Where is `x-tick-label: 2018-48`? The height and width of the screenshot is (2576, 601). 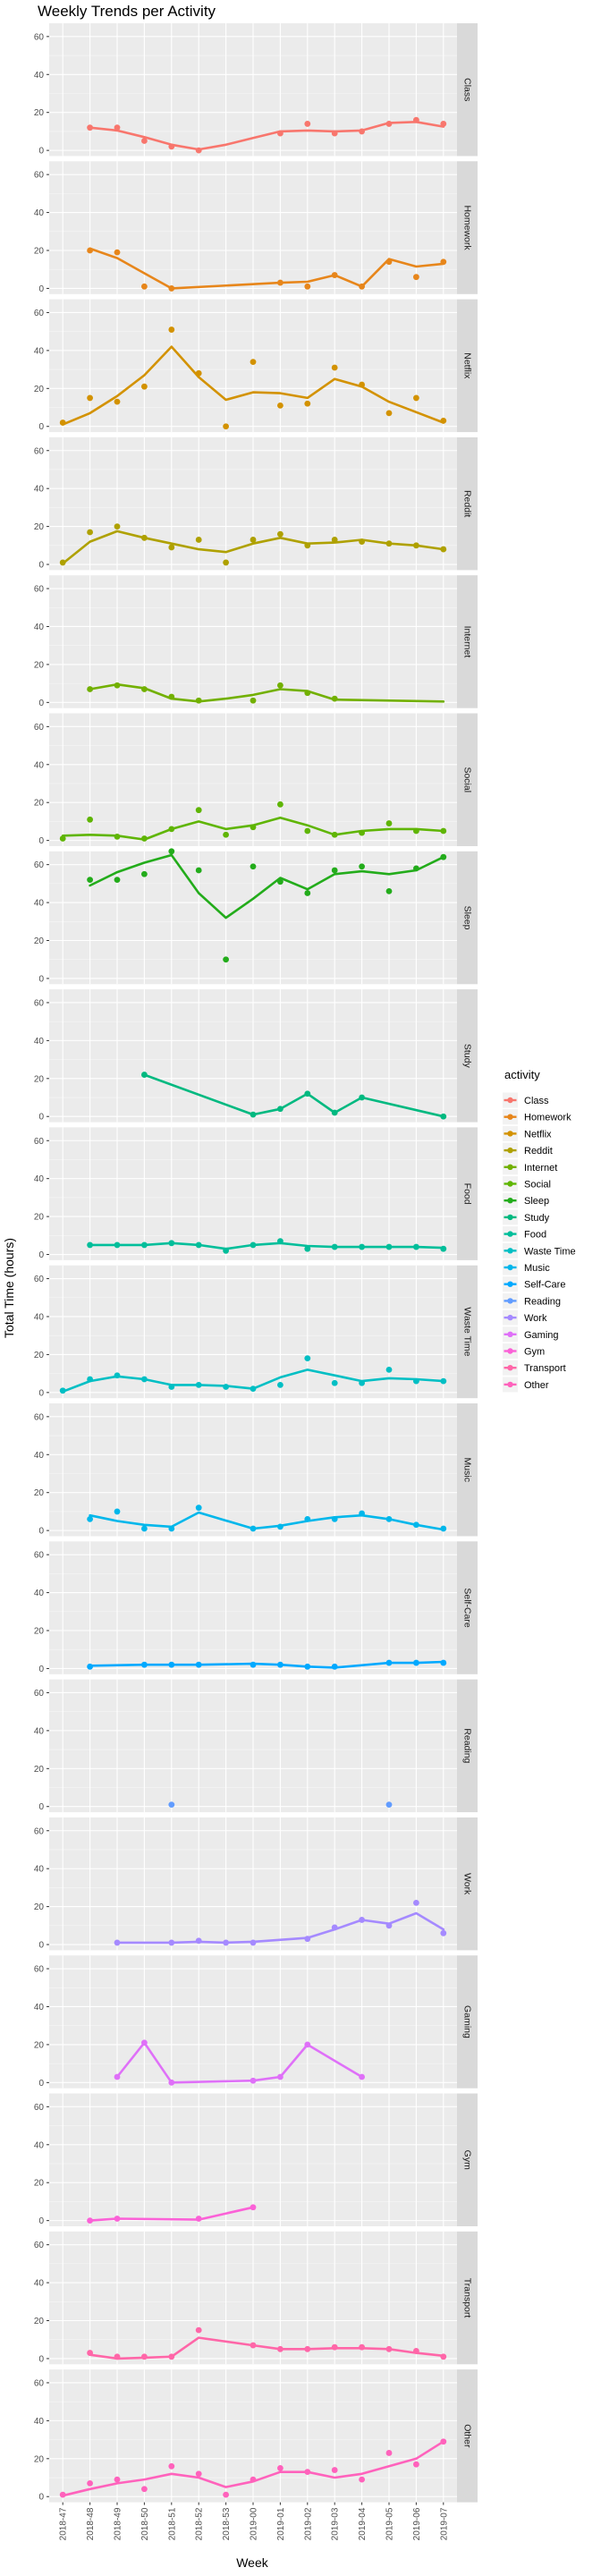 x-tick-label: 2018-48 is located at coordinates (91, 2523).